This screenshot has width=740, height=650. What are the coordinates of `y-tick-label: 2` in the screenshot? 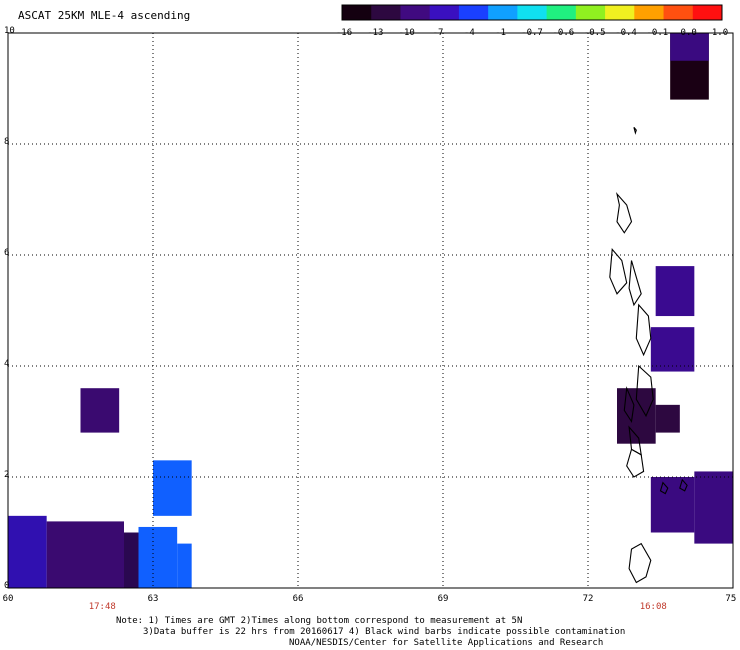 It's located at (7, 475).